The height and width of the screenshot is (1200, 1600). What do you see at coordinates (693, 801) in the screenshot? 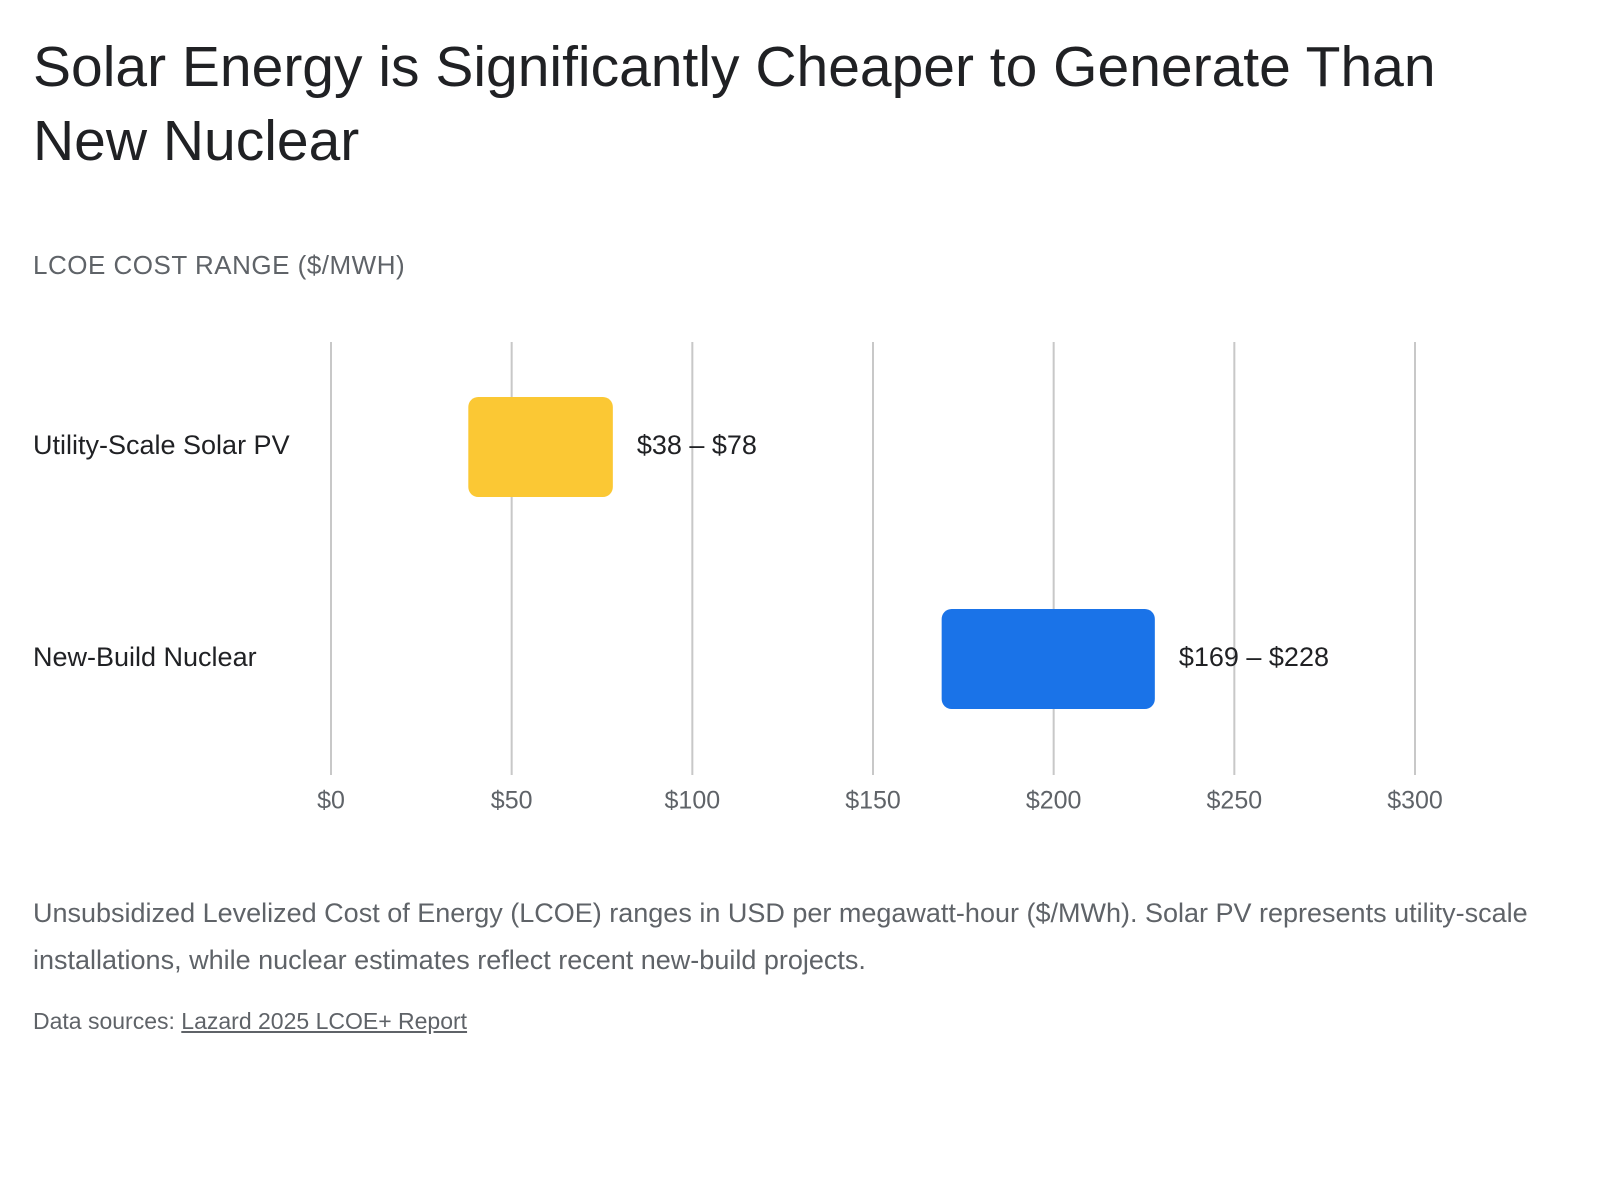
I see `x-tick-label: $100` at bounding box center [693, 801].